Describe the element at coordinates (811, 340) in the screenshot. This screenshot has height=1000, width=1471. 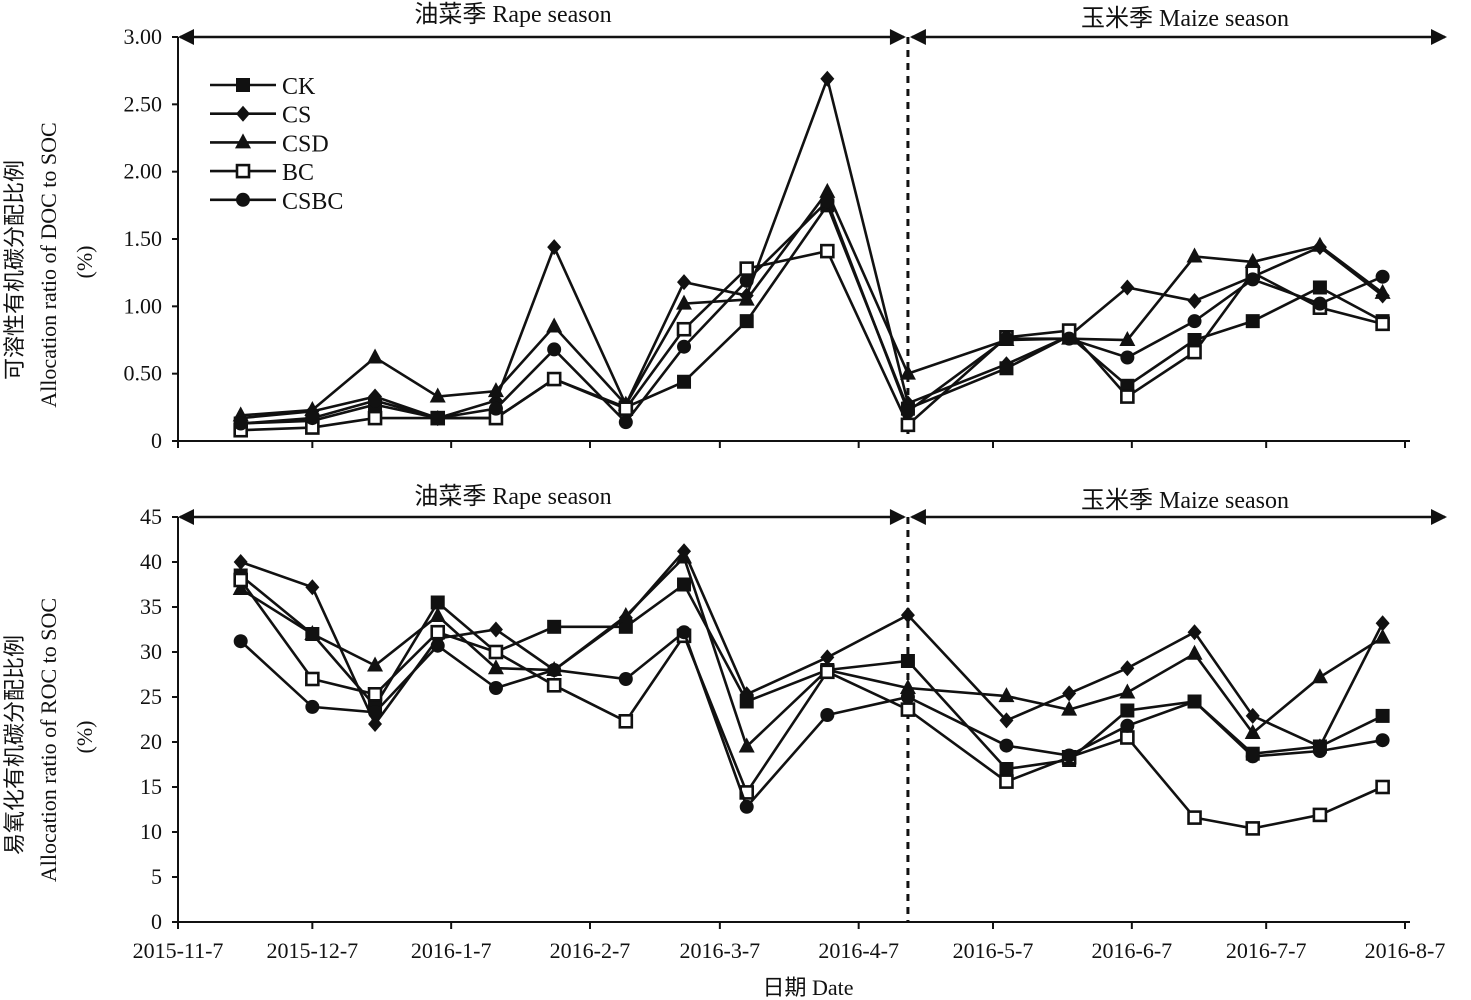
I see `series-line-bc` at that location.